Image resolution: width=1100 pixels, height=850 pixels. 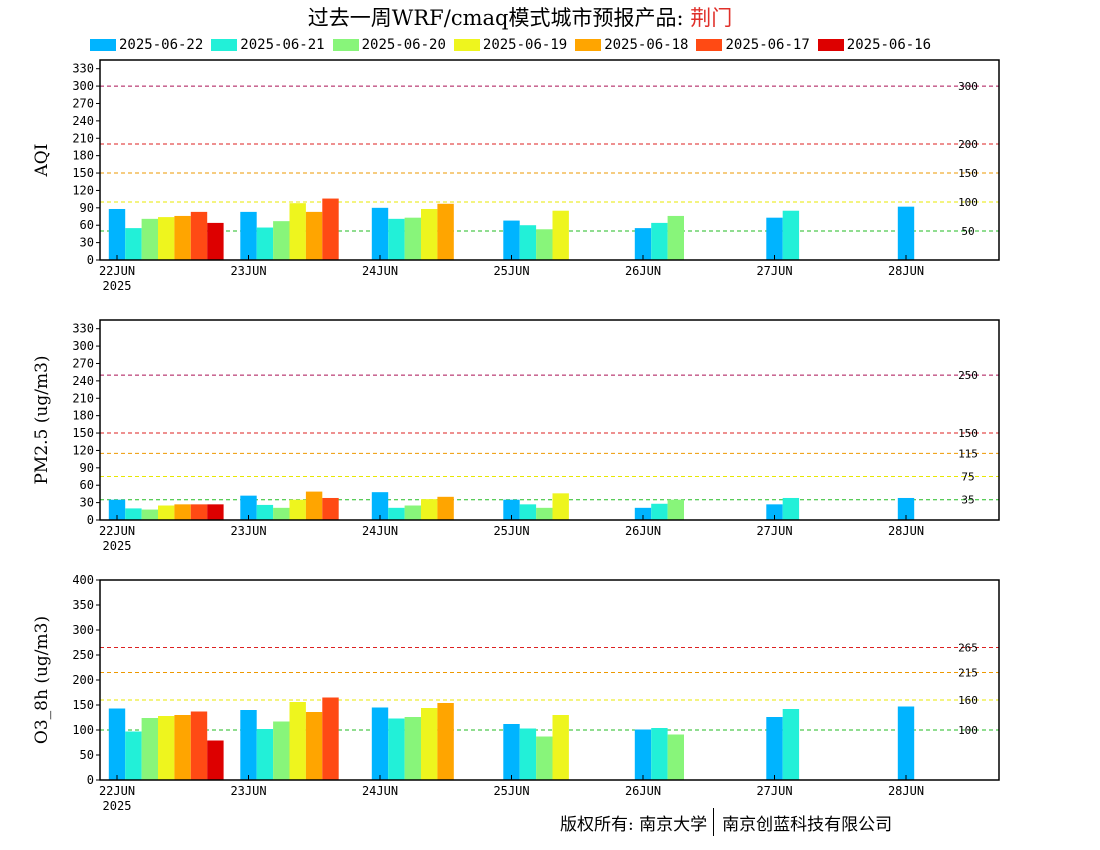 I want to click on page-title: 过去一周WRF/cmaq模式城市预报产品: 荆门, so click(x=520, y=17).